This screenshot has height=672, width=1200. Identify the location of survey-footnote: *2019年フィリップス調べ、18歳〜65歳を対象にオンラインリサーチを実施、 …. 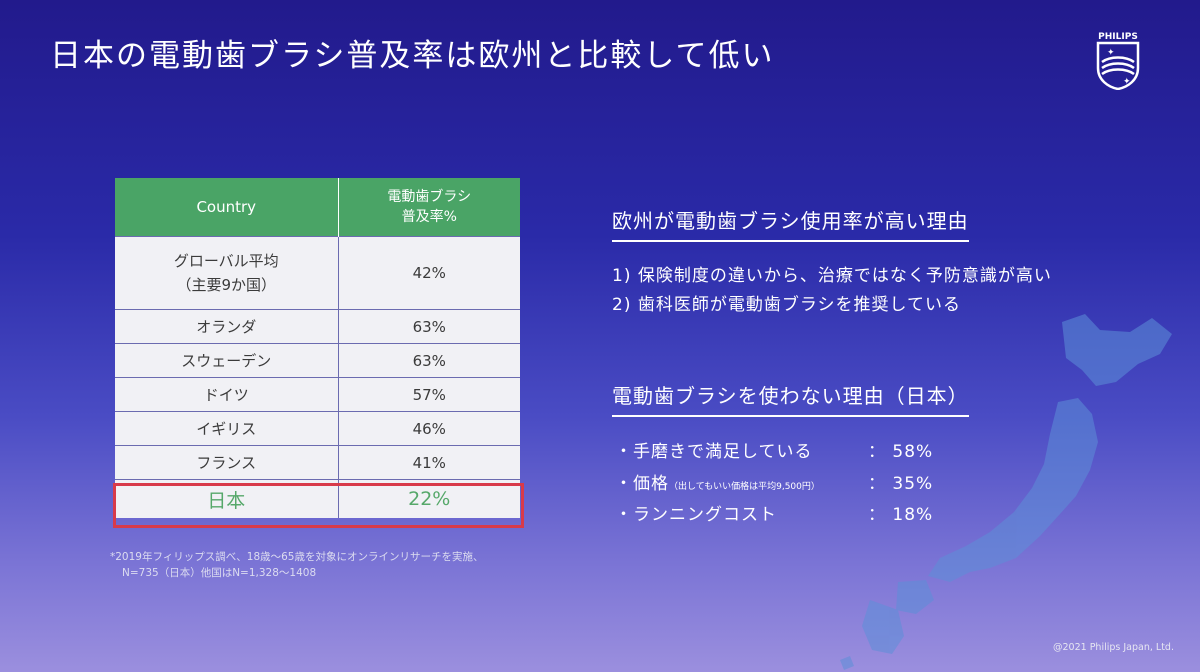
(296, 565).